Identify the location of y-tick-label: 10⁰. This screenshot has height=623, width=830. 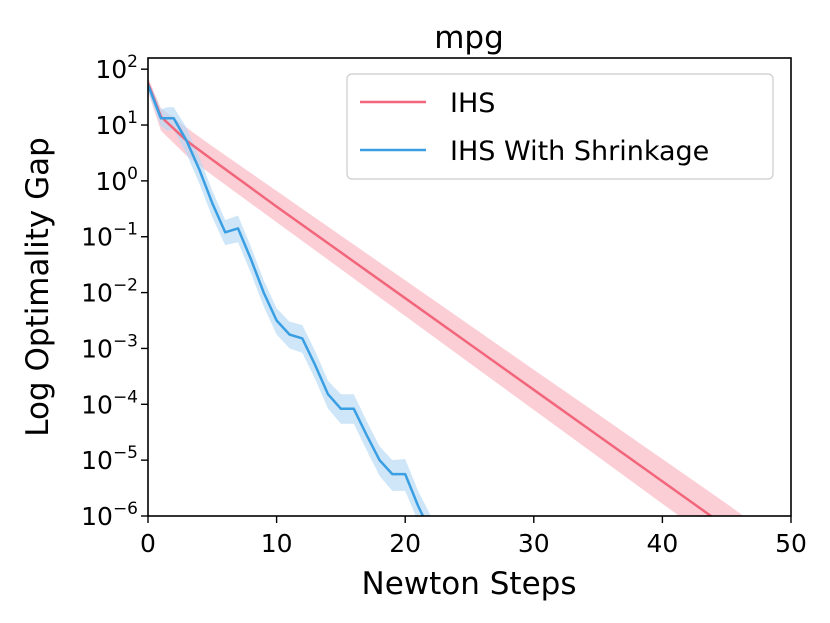
(116, 180).